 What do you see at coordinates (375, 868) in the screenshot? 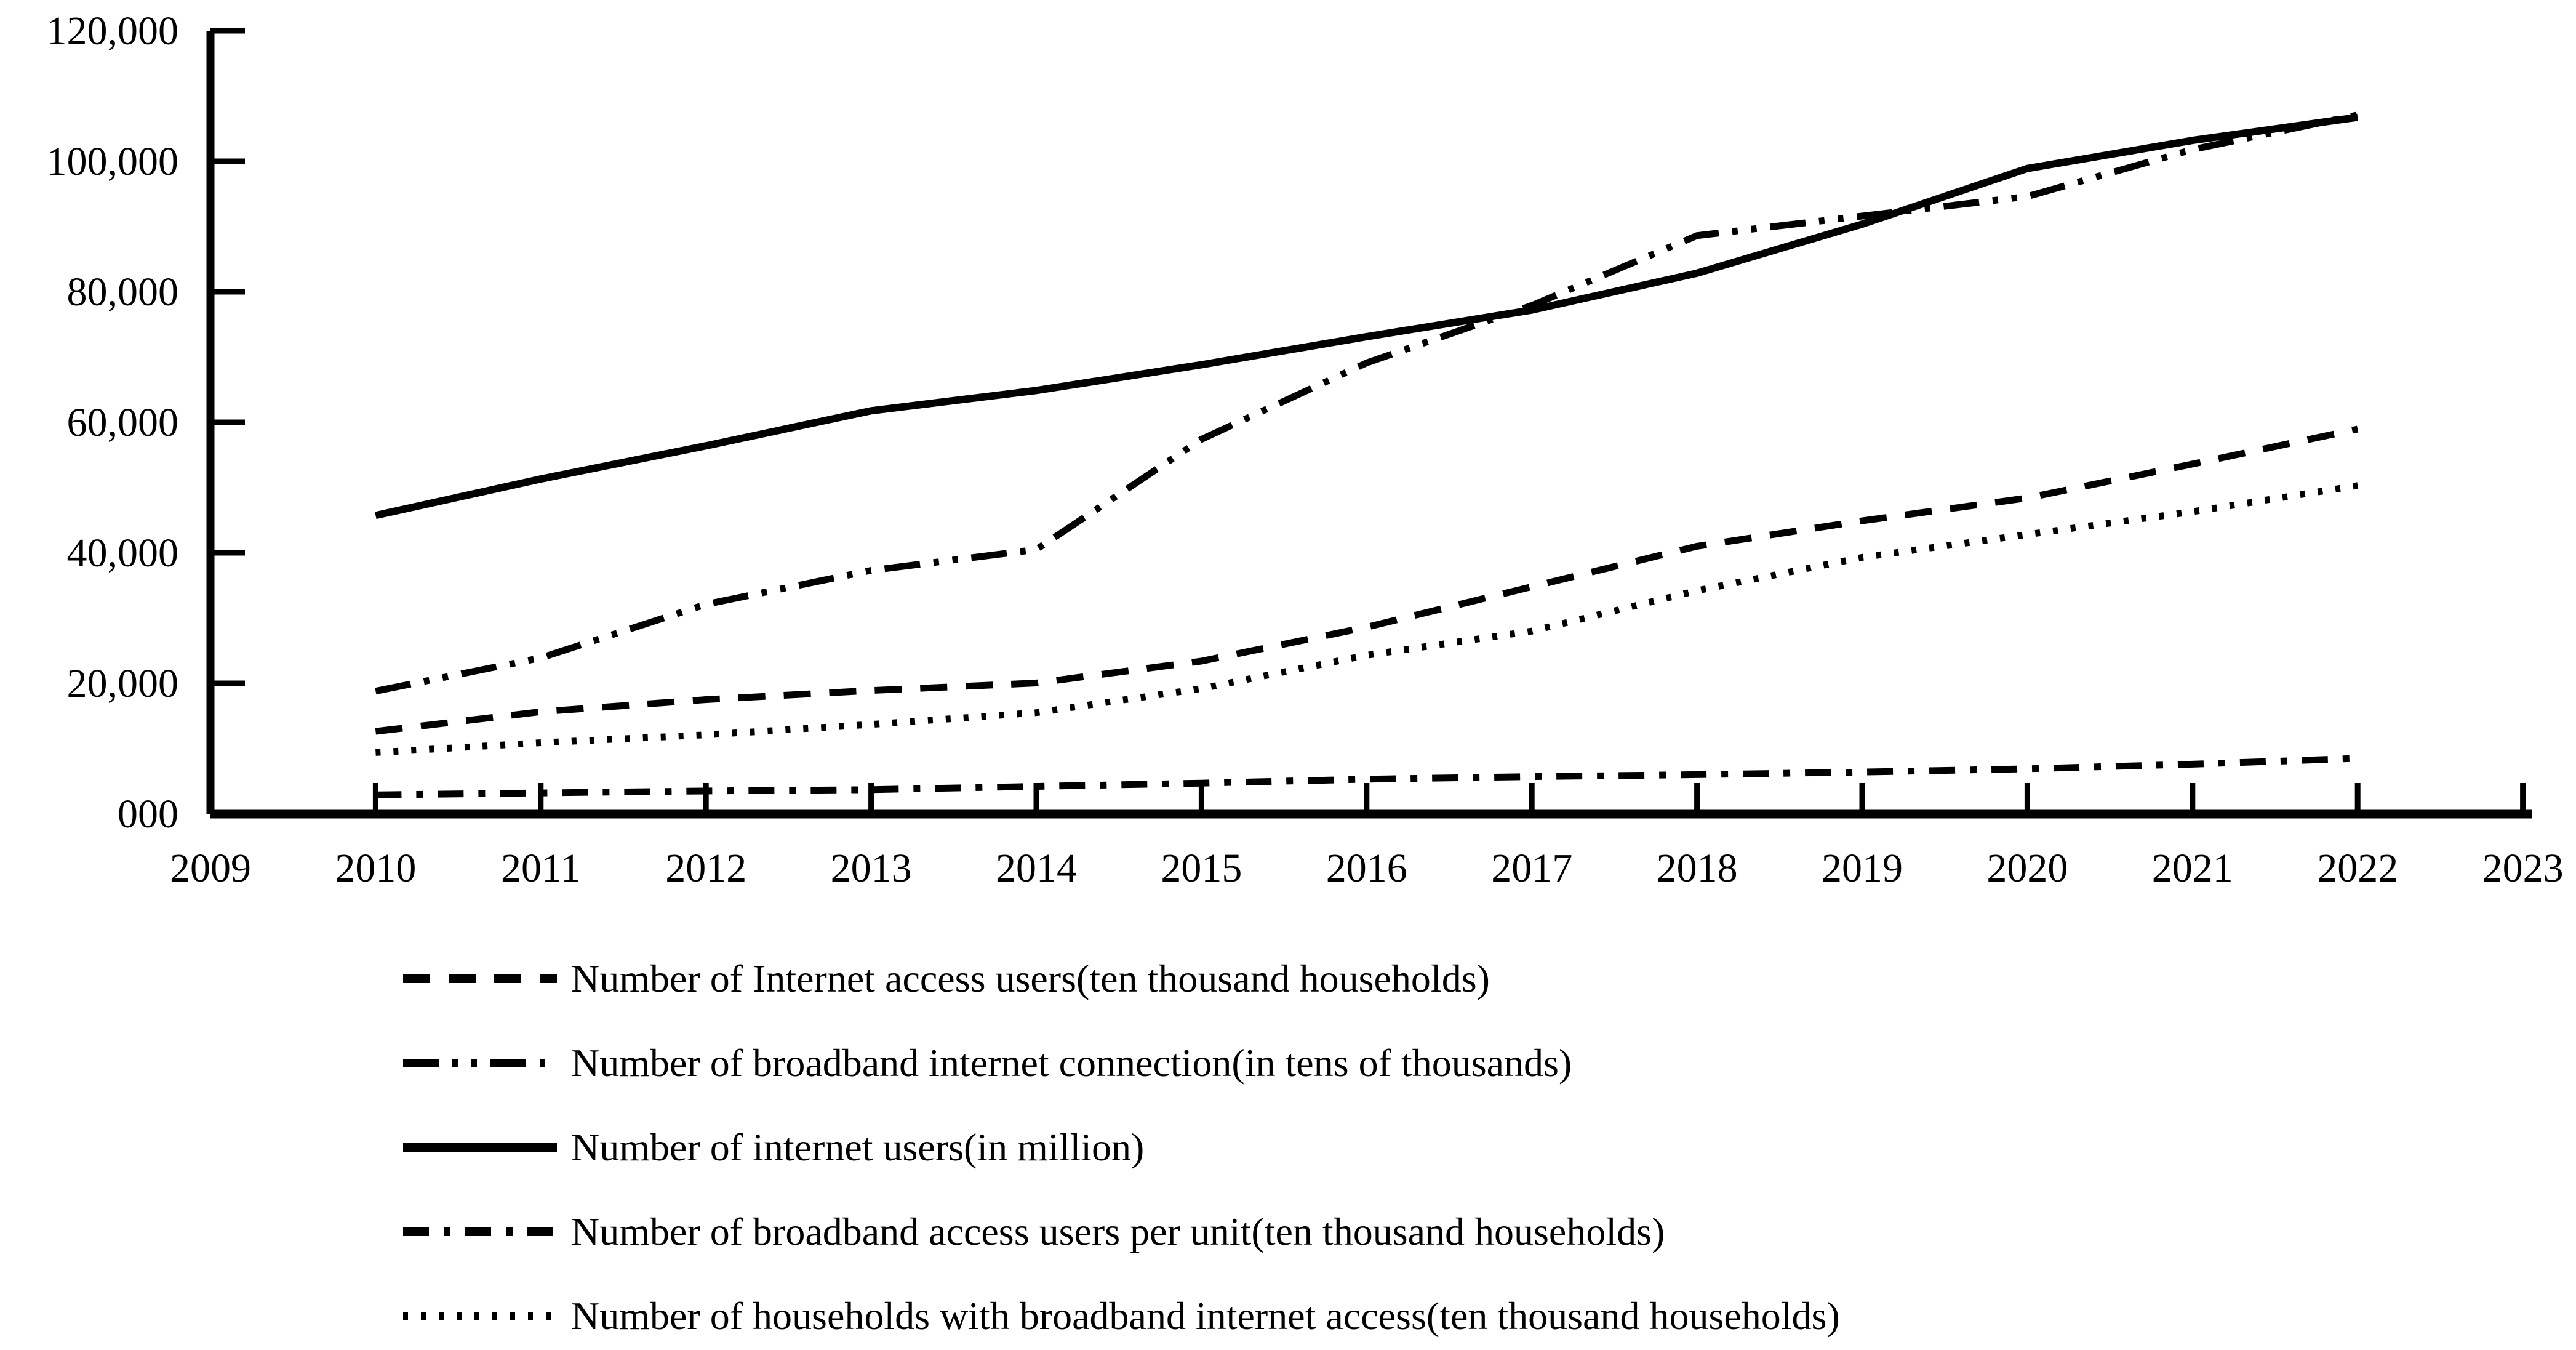
I see `x-tick-label: 2010` at bounding box center [375, 868].